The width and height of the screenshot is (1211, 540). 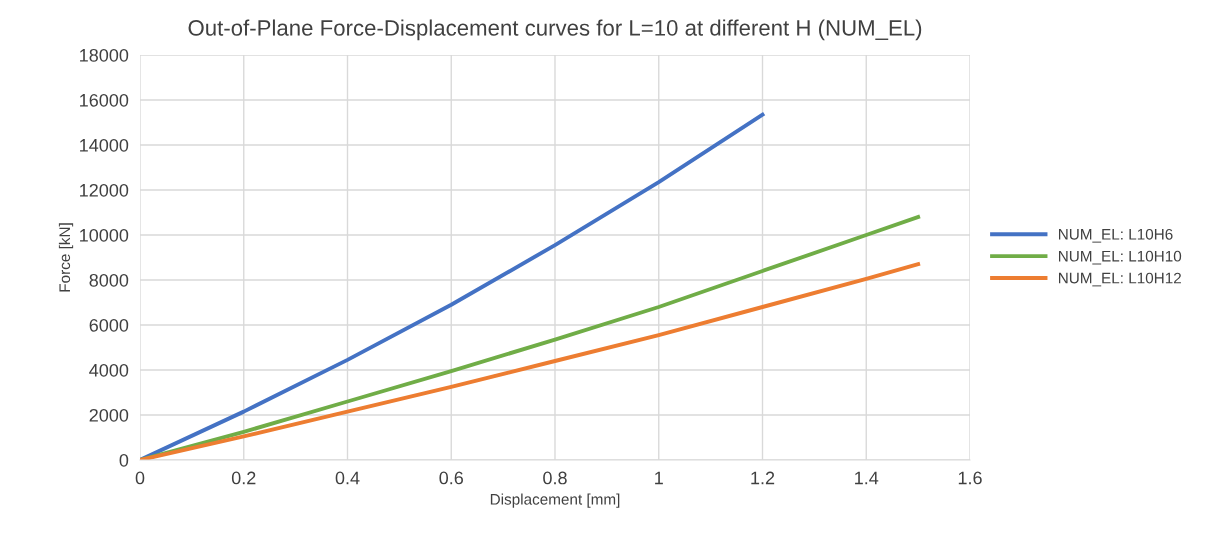 What do you see at coordinates (66, 257) in the screenshot?
I see `y-axis-title: Force [kN]` at bounding box center [66, 257].